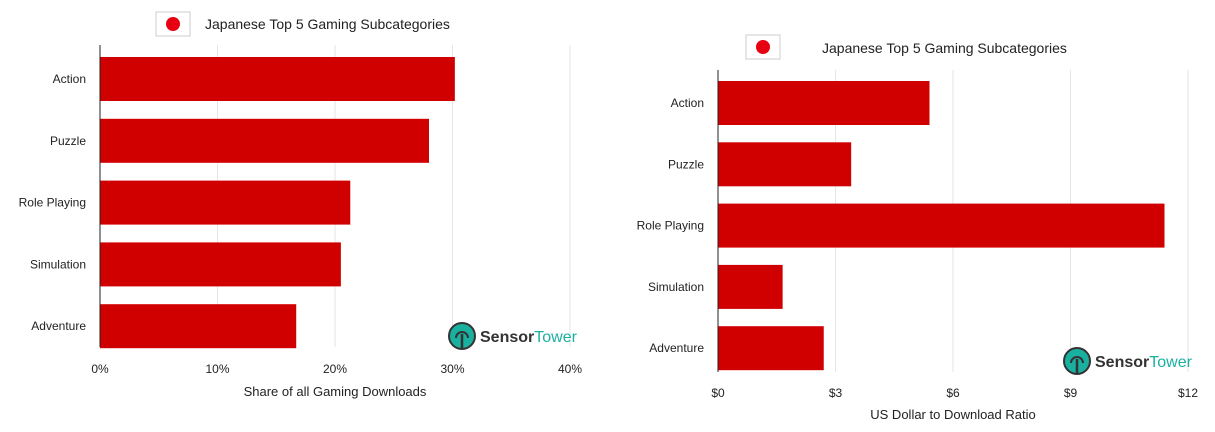 This screenshot has width=1215, height=432. I want to click on x-tick-label: $3, so click(836, 393).